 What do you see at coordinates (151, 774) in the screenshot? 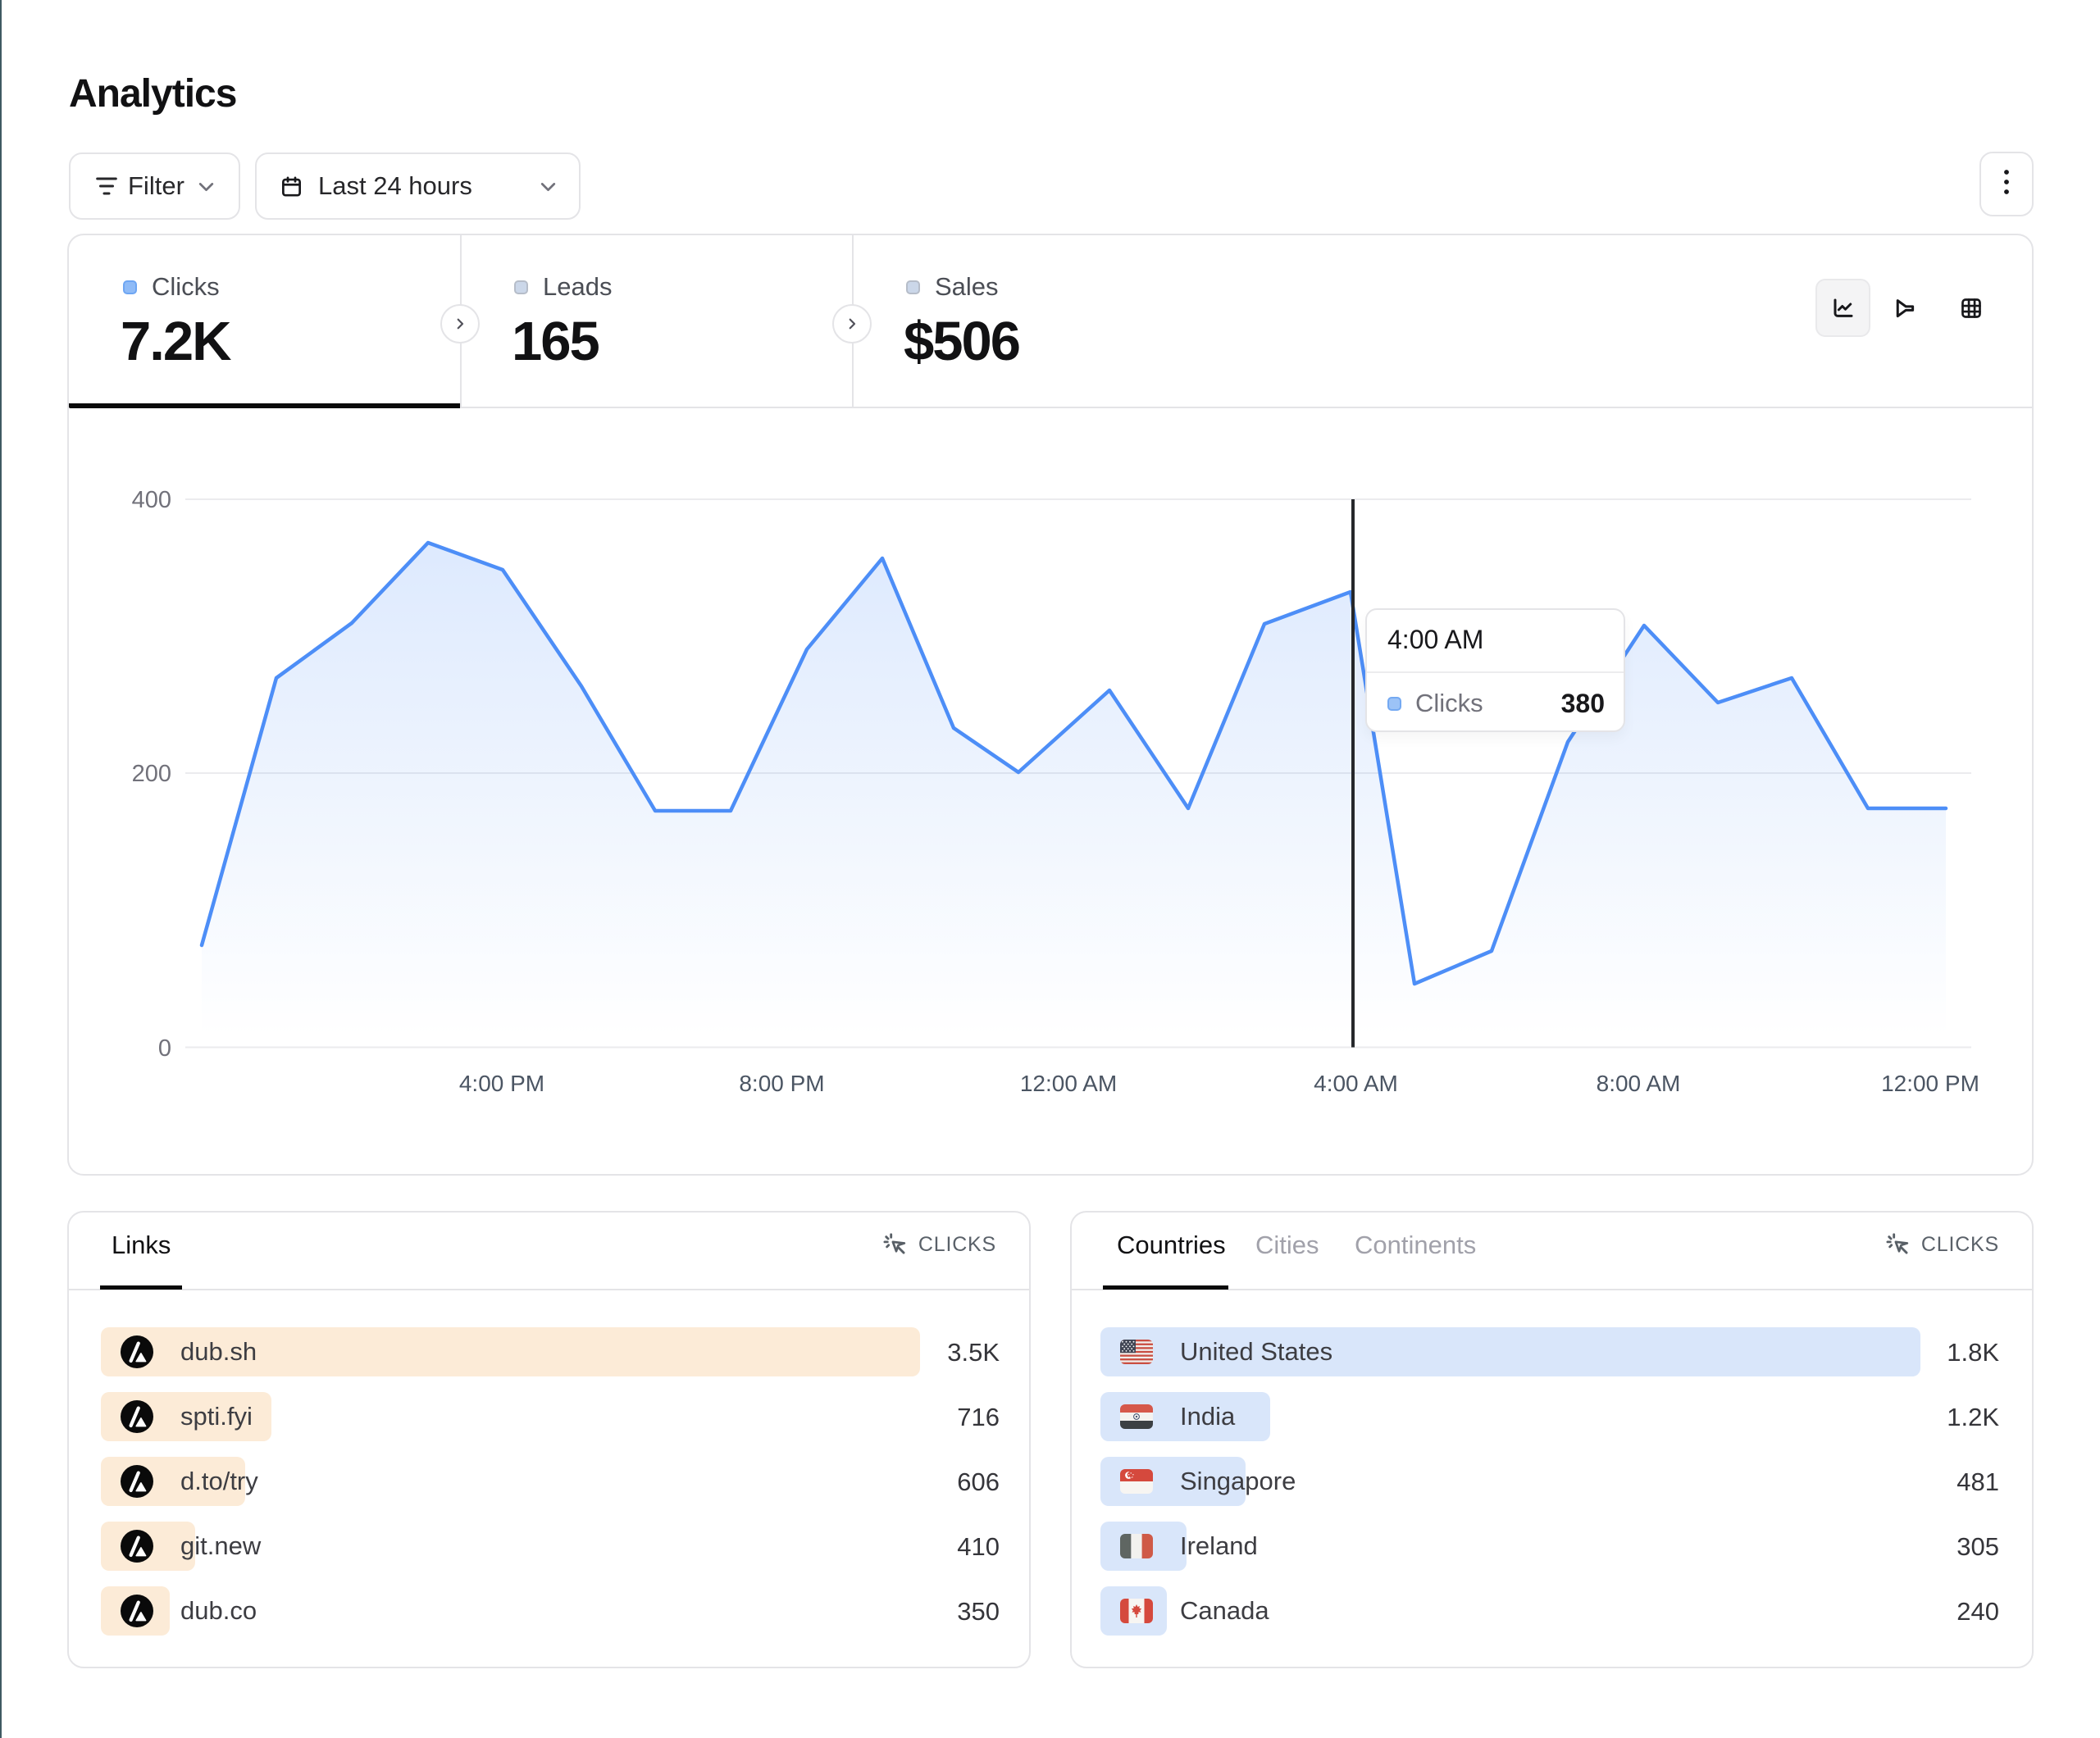
I see `svg-text: 200` at bounding box center [151, 774].